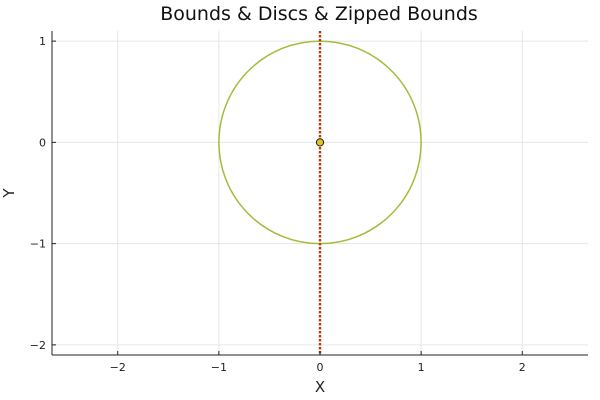  Describe the element at coordinates (42, 41) in the screenshot. I see `y-tick-label: 1` at that location.